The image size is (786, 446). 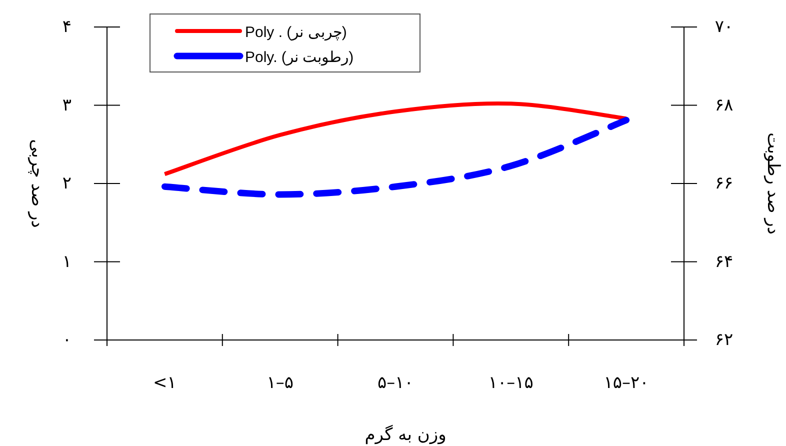 I want to click on line-series, so click(x=395, y=138).